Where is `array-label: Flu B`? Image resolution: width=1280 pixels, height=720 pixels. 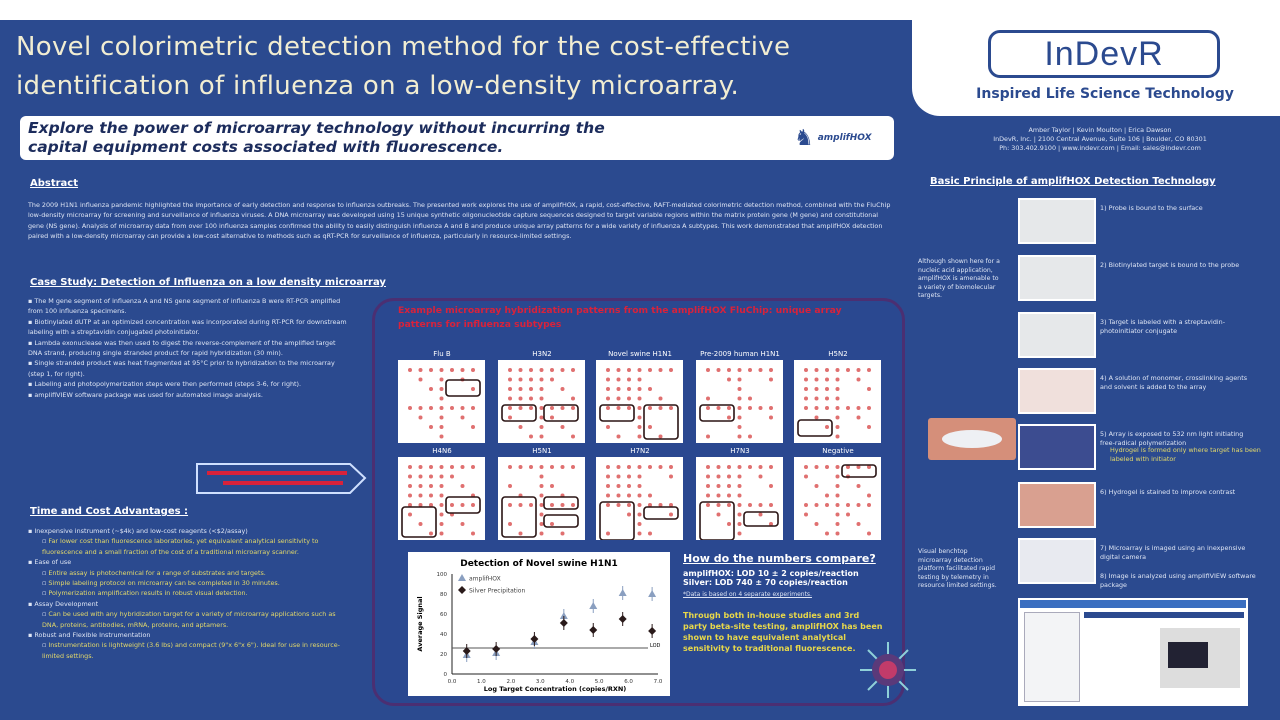
array-label: Flu B is located at coordinates (442, 354).